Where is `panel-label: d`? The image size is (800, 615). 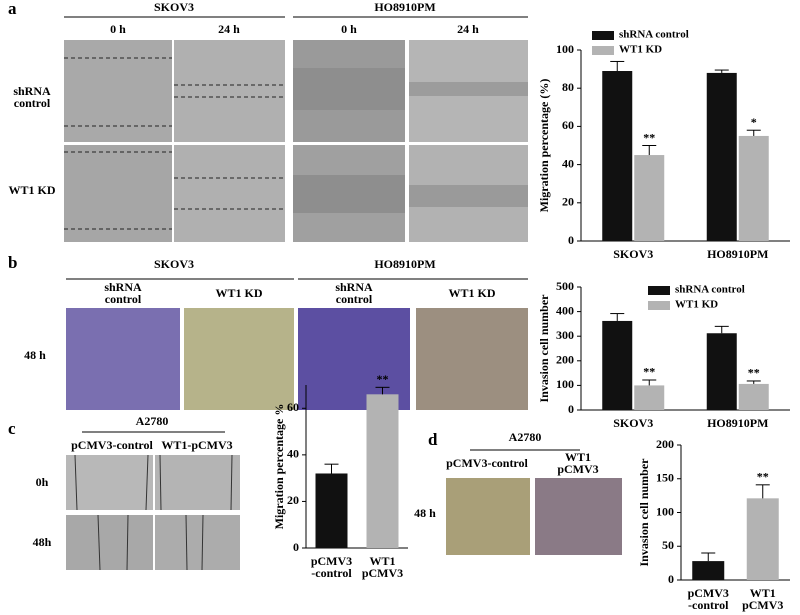
panel-label: d is located at coordinates (433, 439).